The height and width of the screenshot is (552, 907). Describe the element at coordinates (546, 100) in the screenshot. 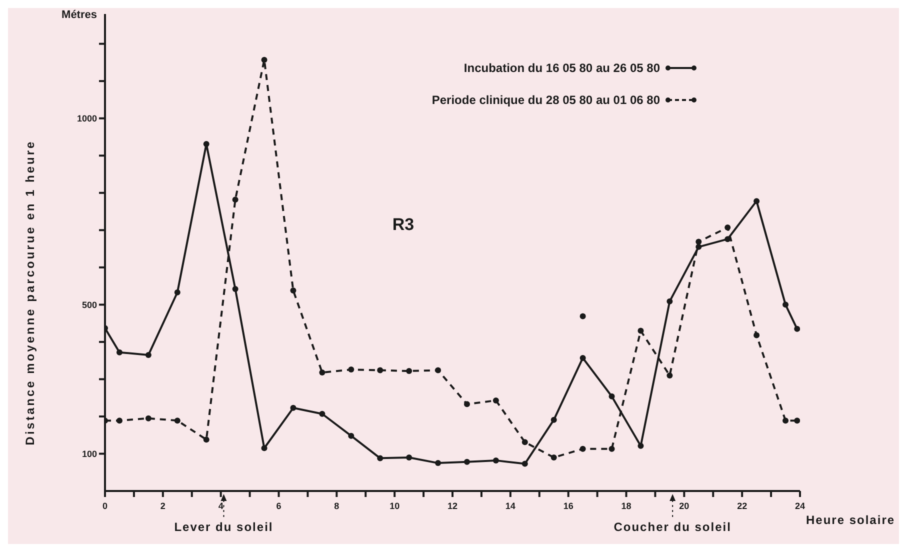

I see `legend-label: Periode clinique du 28 05 80 au 01 06 80` at that location.